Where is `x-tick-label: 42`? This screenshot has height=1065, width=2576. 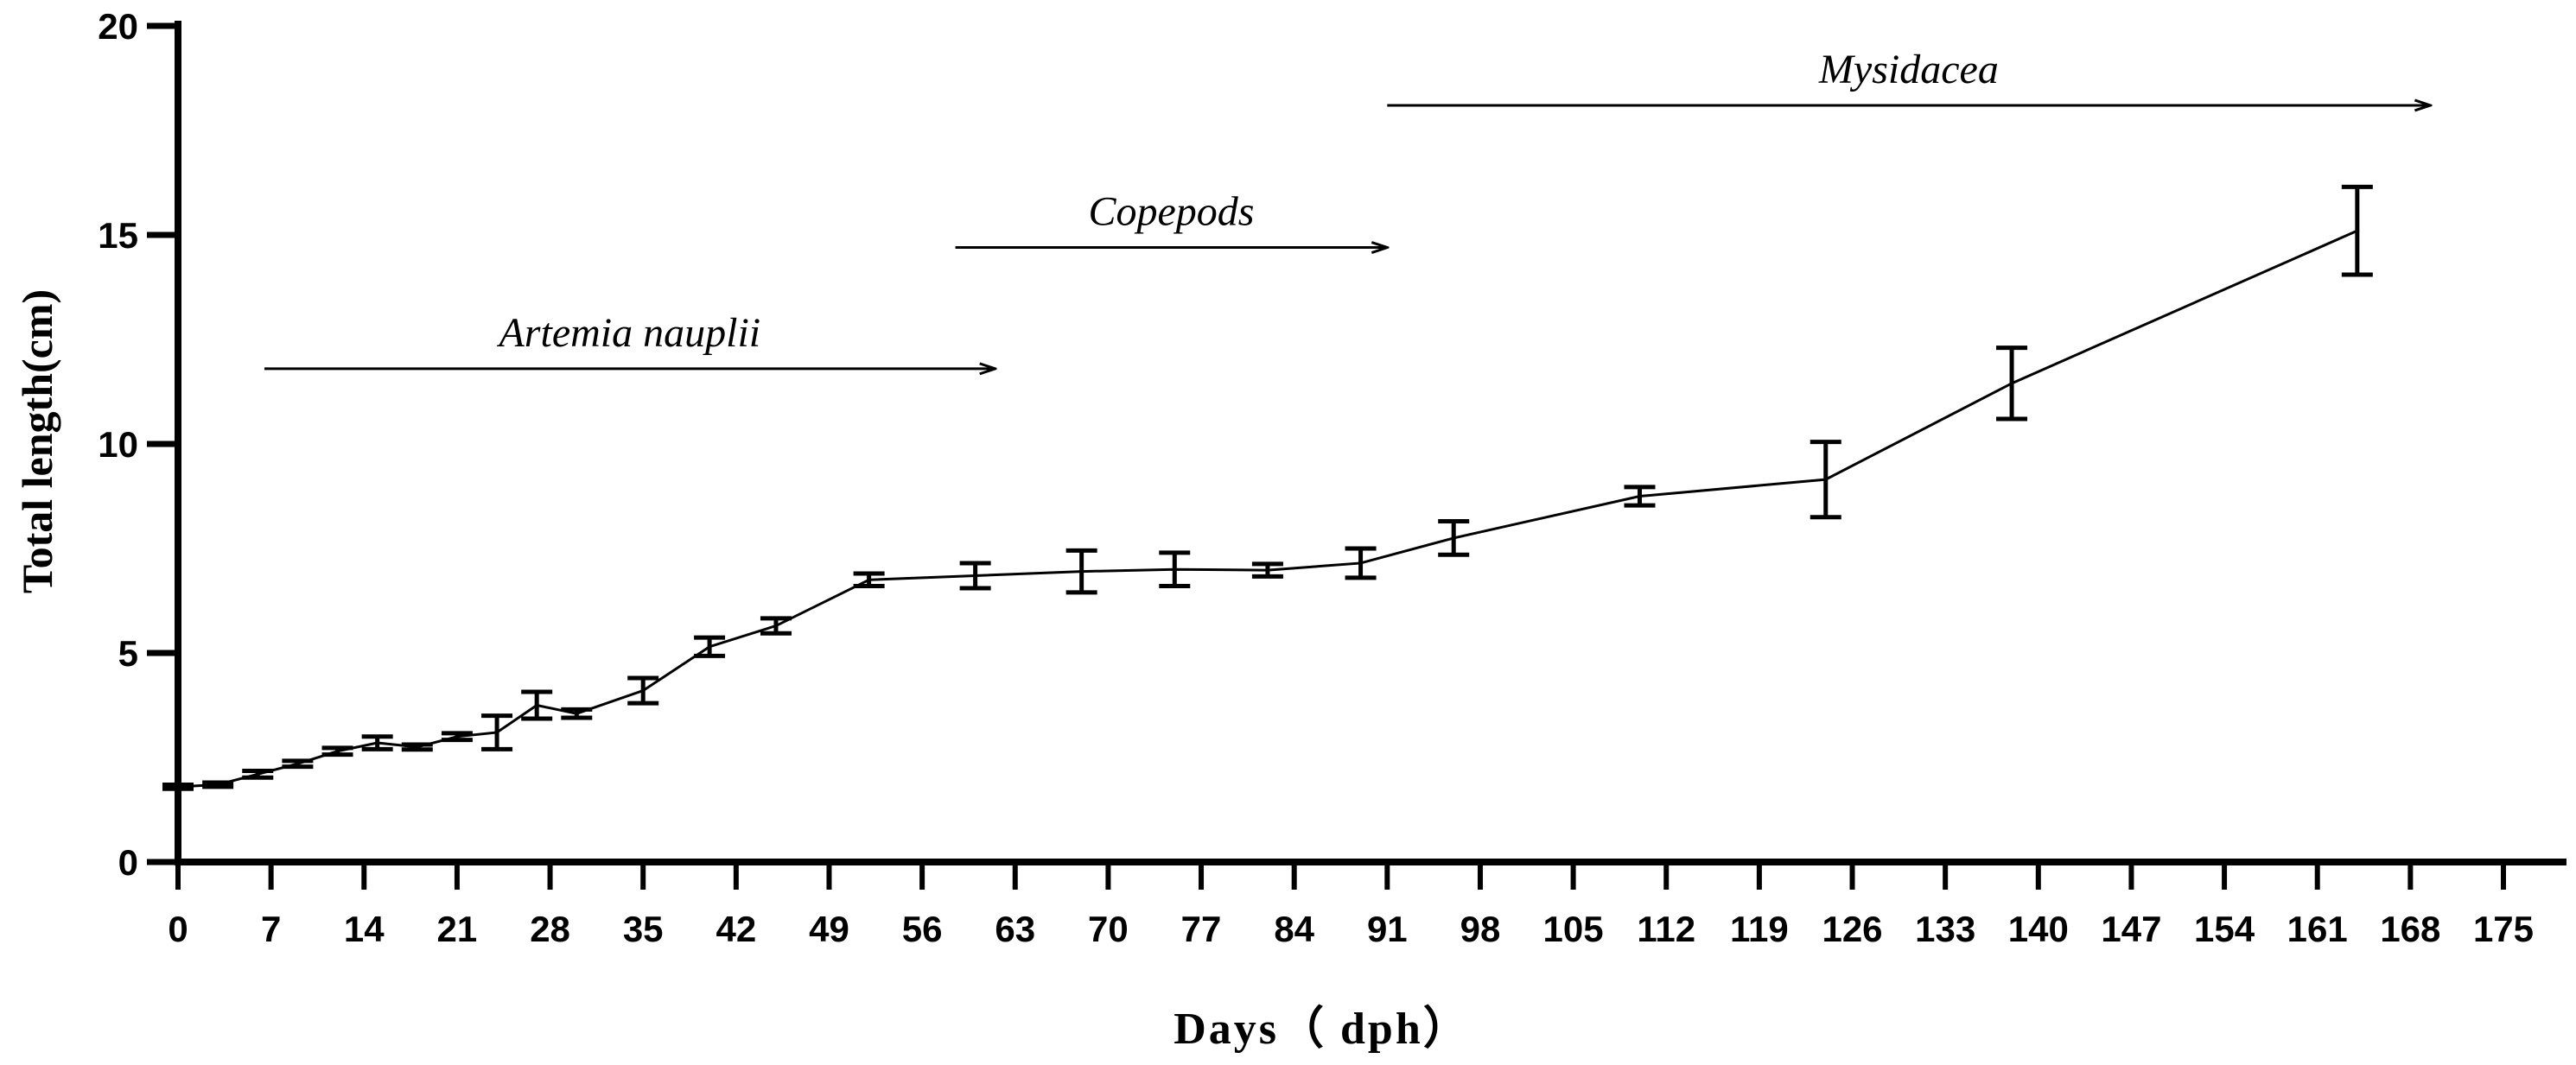 x-tick-label: 42 is located at coordinates (736, 929).